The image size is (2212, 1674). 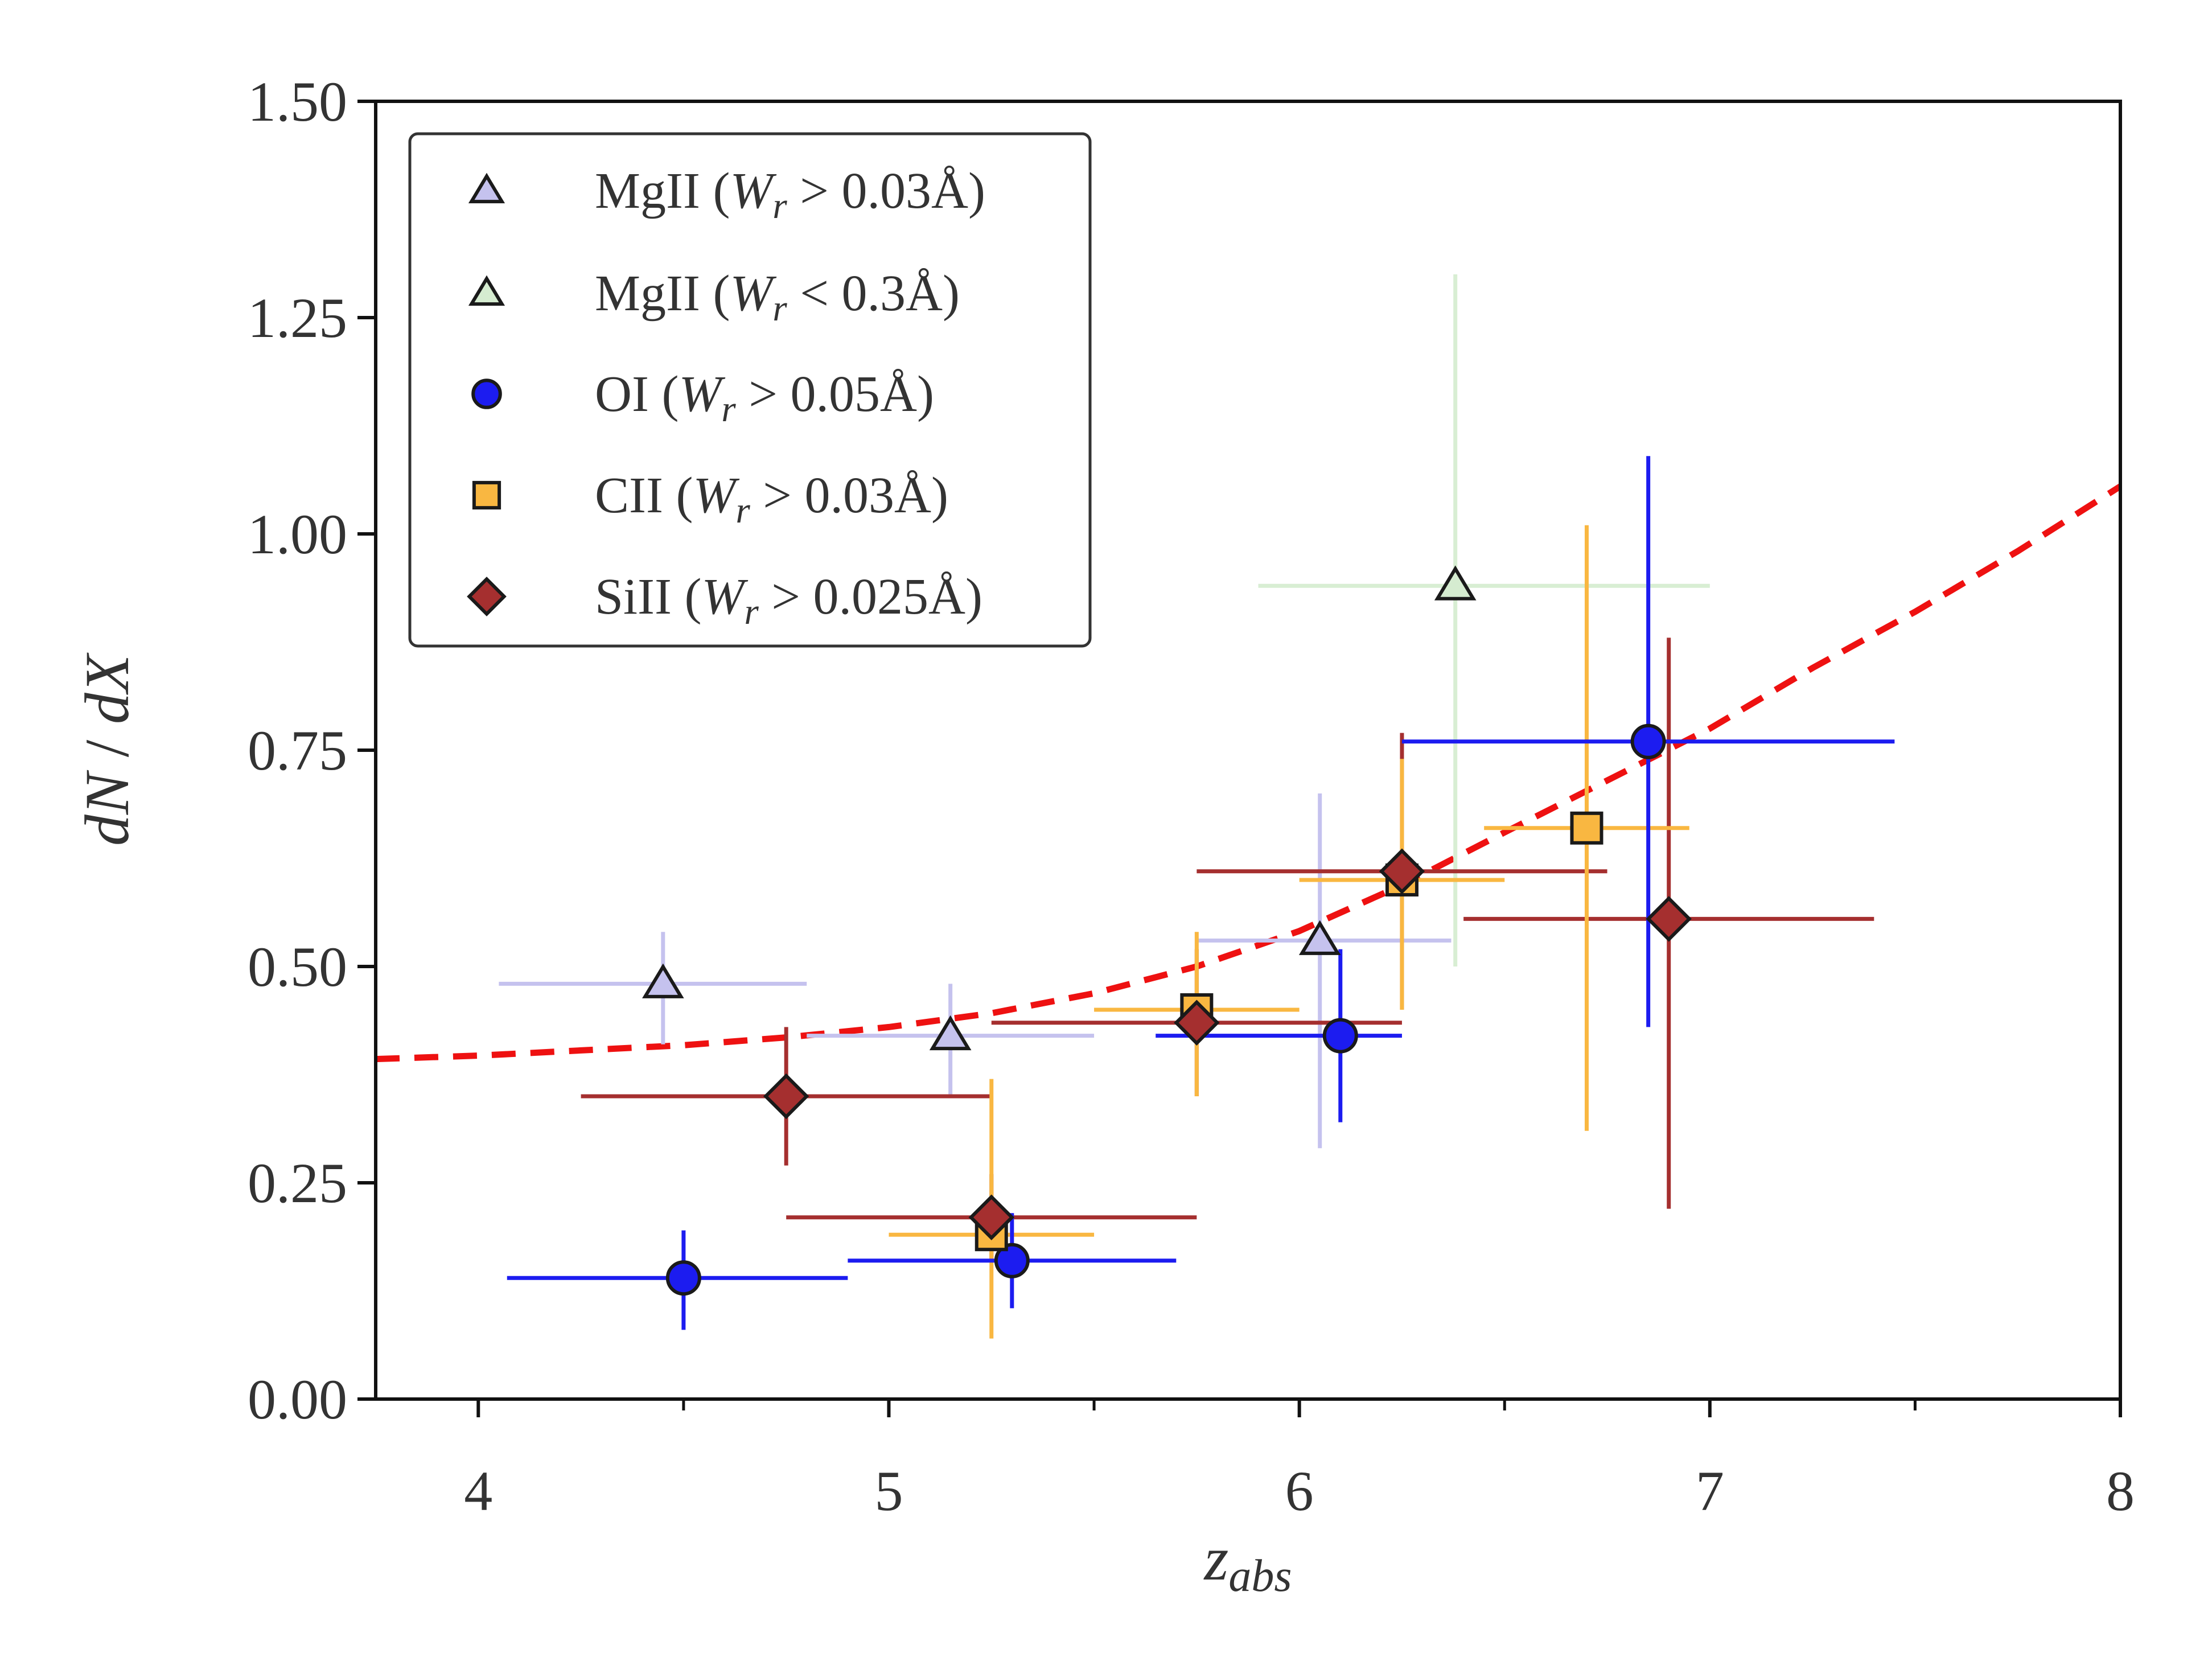 I want to click on x-axis-title-main: z, so click(x=1216, y=1558).